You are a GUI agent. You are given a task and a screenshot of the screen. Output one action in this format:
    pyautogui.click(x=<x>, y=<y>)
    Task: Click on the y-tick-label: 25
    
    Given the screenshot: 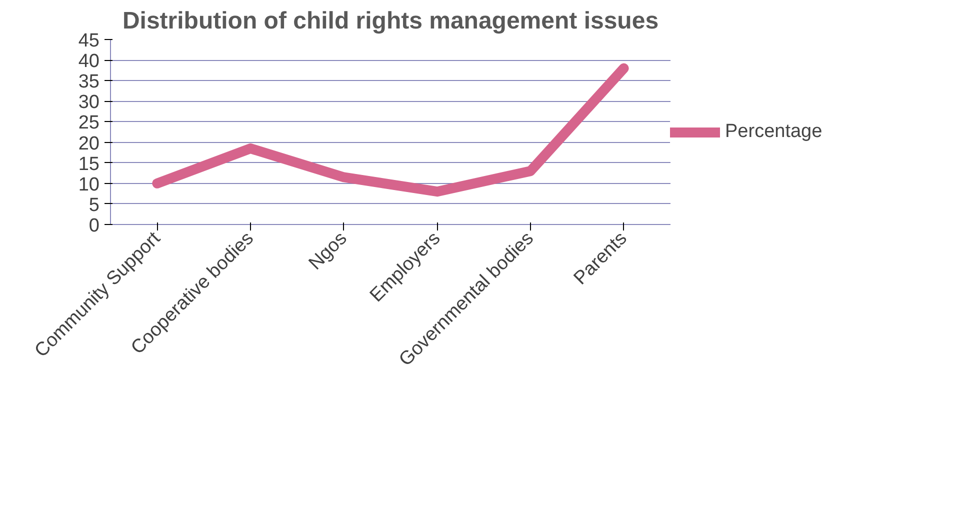 What is the action you would take?
    pyautogui.click(x=89, y=123)
    